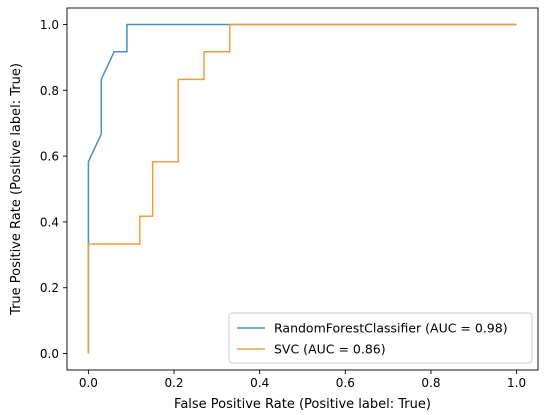 This screenshot has width=550, height=415. I want to click on x-tick-label: 0.4, so click(259, 383).